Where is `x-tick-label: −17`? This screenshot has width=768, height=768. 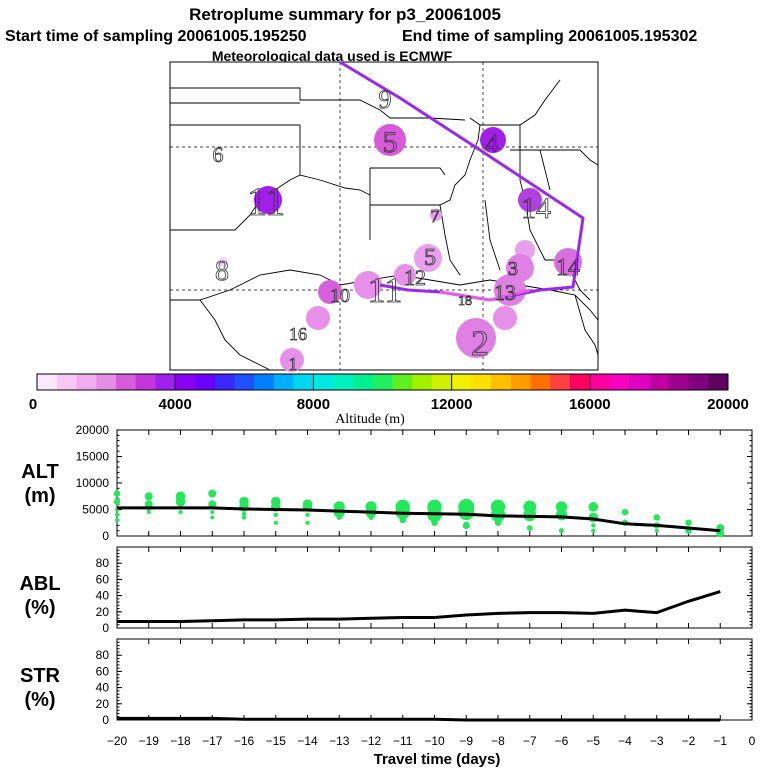 x-tick-label: −17 is located at coordinates (212, 741).